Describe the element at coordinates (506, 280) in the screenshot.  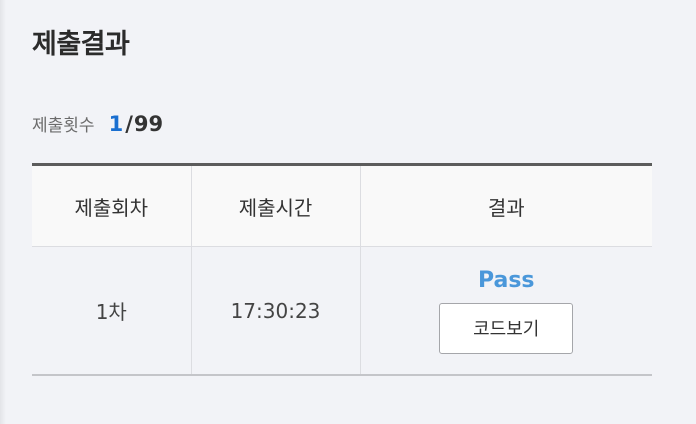
I see `status-pass-label: Pass` at that location.